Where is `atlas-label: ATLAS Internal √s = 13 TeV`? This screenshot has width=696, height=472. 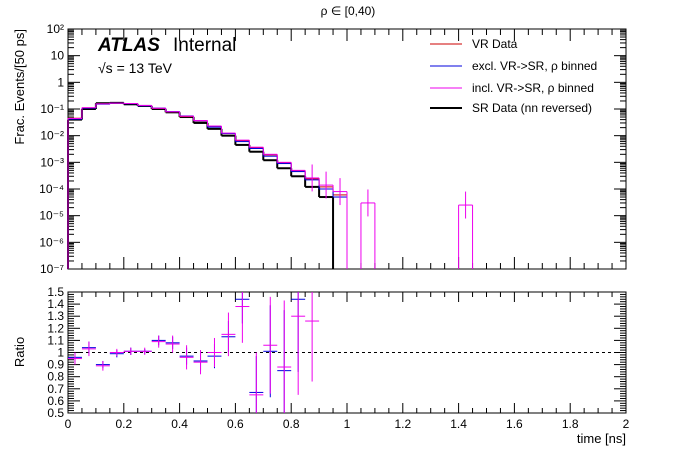
atlas-label: ATLAS Internal √s = 13 TeV is located at coordinates (166, 55).